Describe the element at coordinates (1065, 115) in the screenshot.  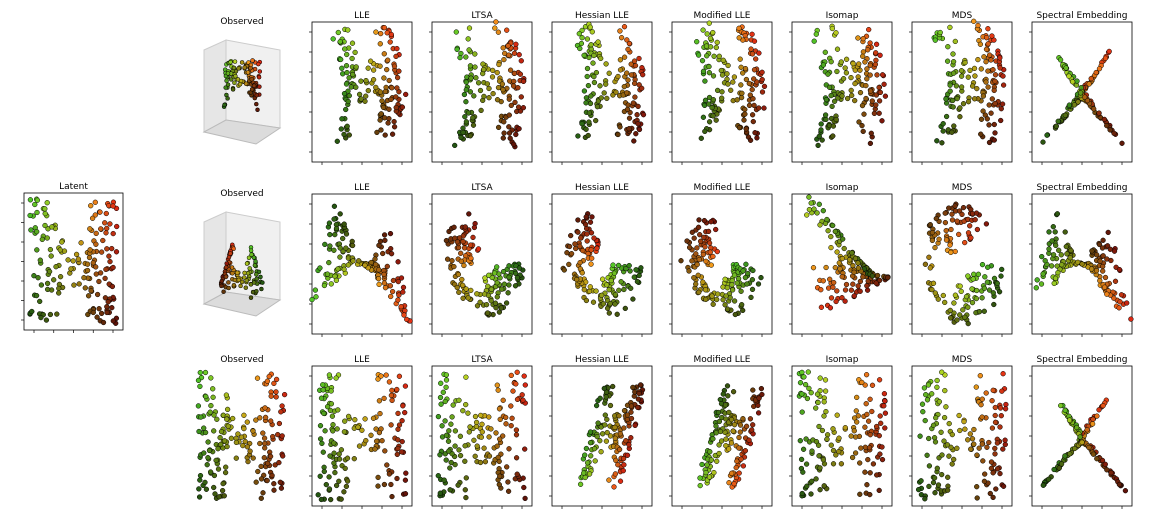
I see `row1-spectral-point` at that location.